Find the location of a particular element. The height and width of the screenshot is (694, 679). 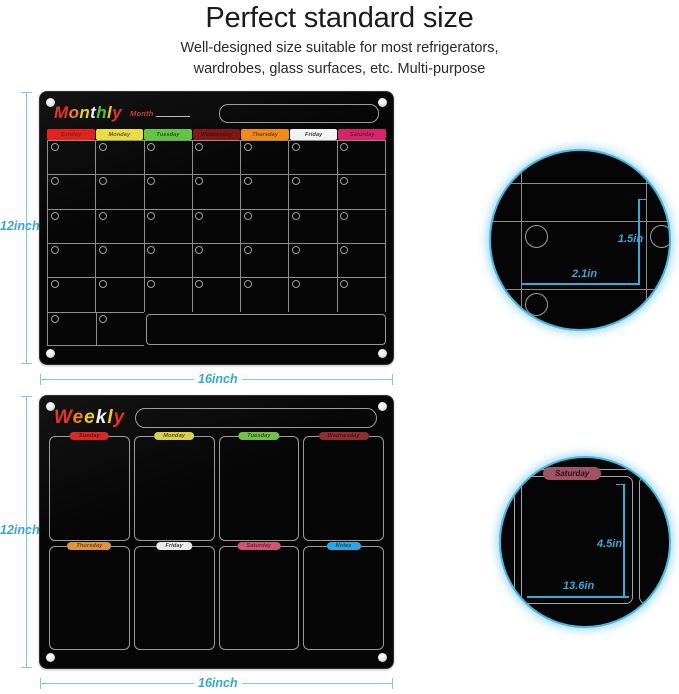

weekly-cell-thursday: Thursday is located at coordinates (89, 595).